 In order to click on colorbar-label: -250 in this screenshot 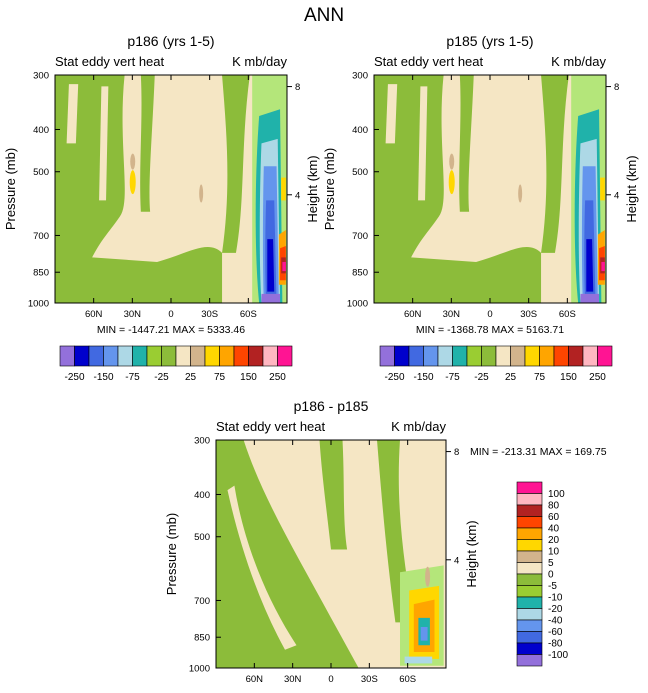, I will do `click(394, 377)`.